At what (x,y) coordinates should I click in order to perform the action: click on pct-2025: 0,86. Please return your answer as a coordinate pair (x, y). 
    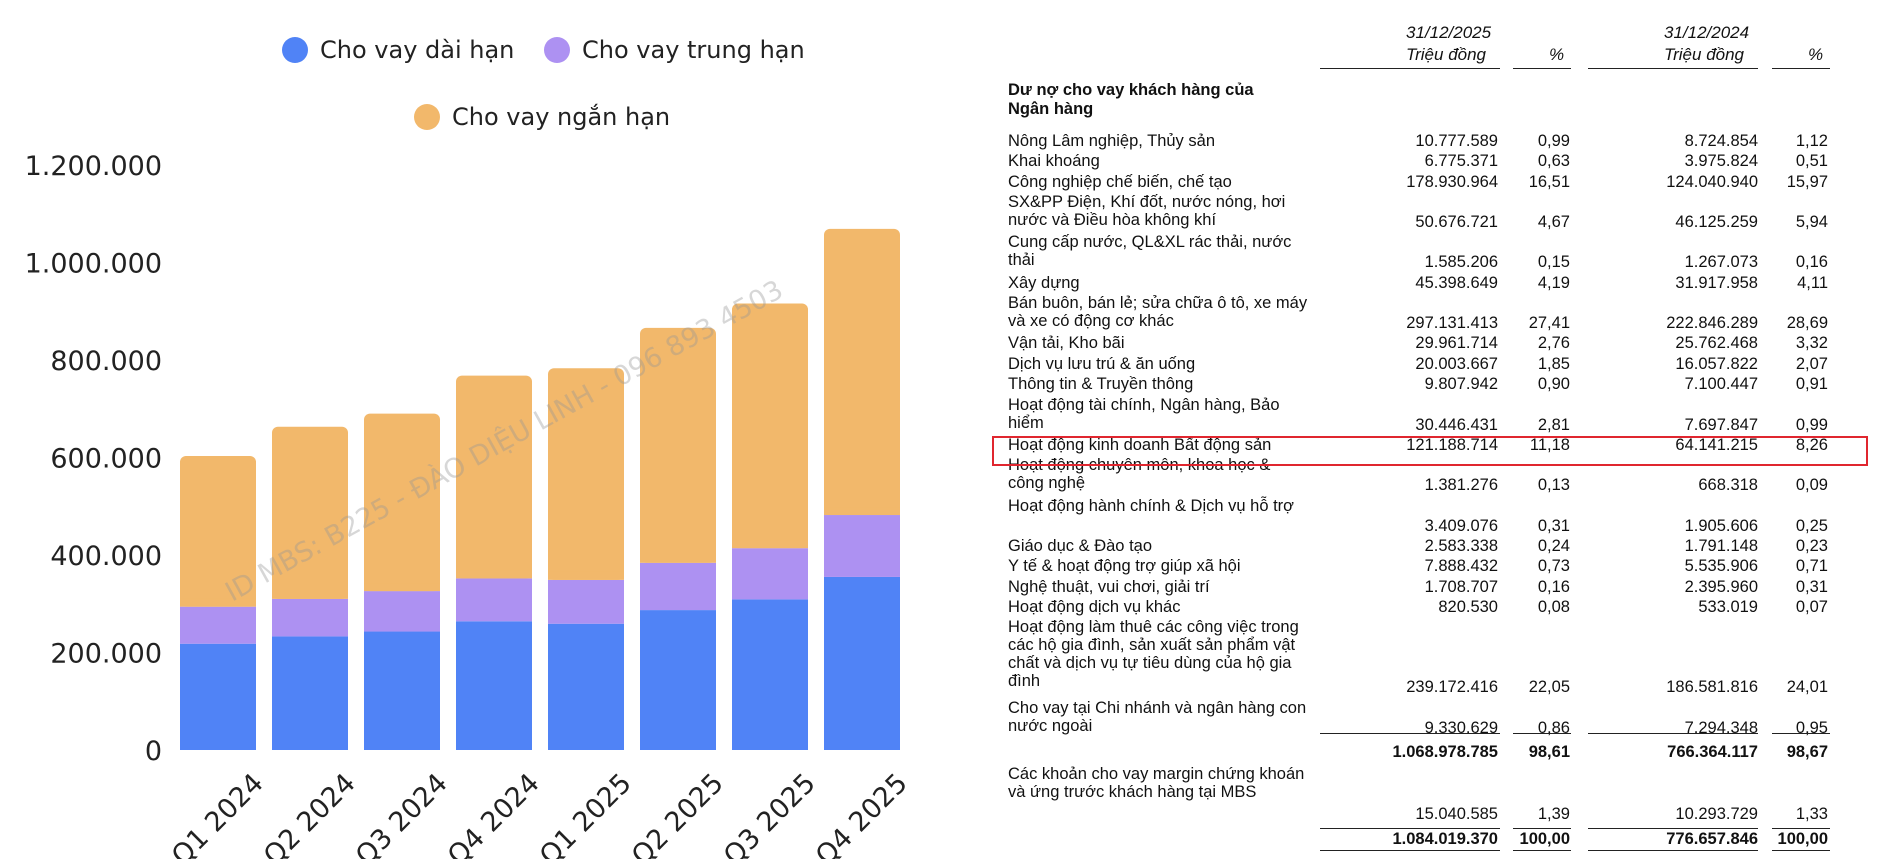
    Looking at the image, I should click on (1553, 727).